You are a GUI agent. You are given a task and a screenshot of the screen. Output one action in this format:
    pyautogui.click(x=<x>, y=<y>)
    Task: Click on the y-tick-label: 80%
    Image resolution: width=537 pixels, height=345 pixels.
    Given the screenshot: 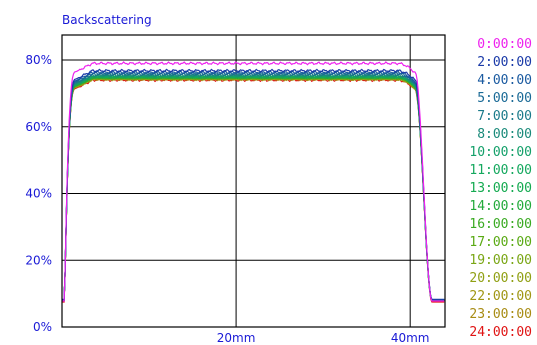 What is the action you would take?
    pyautogui.click(x=38, y=60)
    